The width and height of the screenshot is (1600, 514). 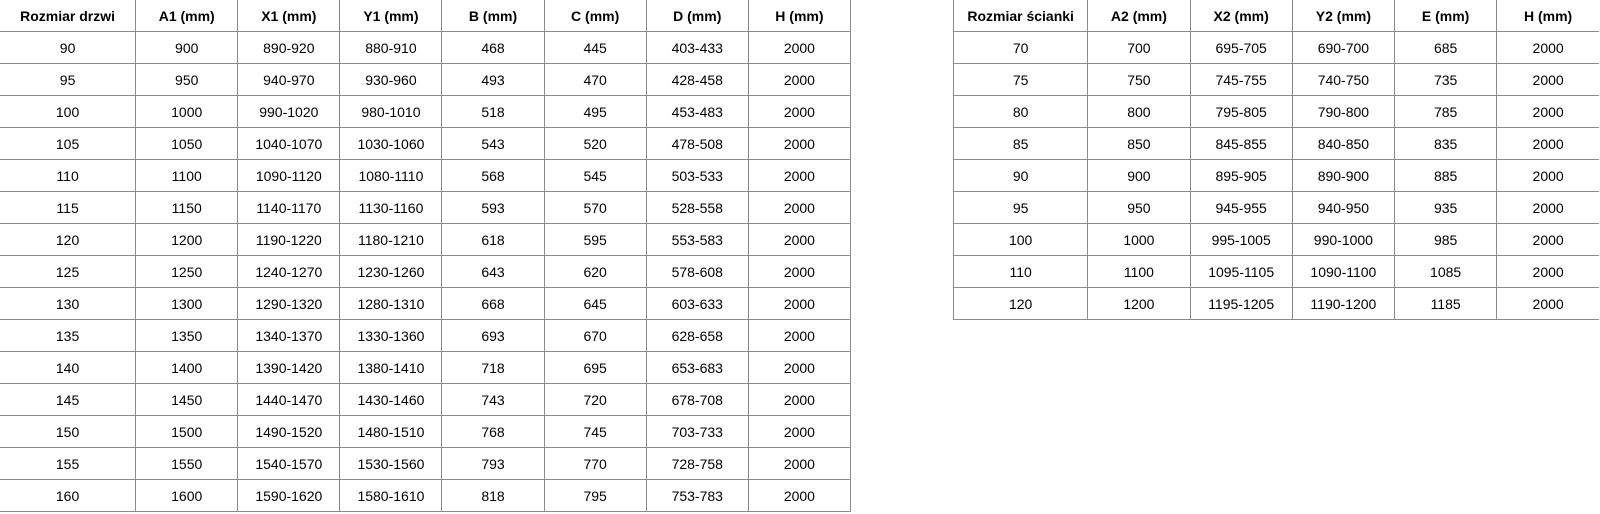 I want to click on table-cell: 520, so click(x=595, y=143).